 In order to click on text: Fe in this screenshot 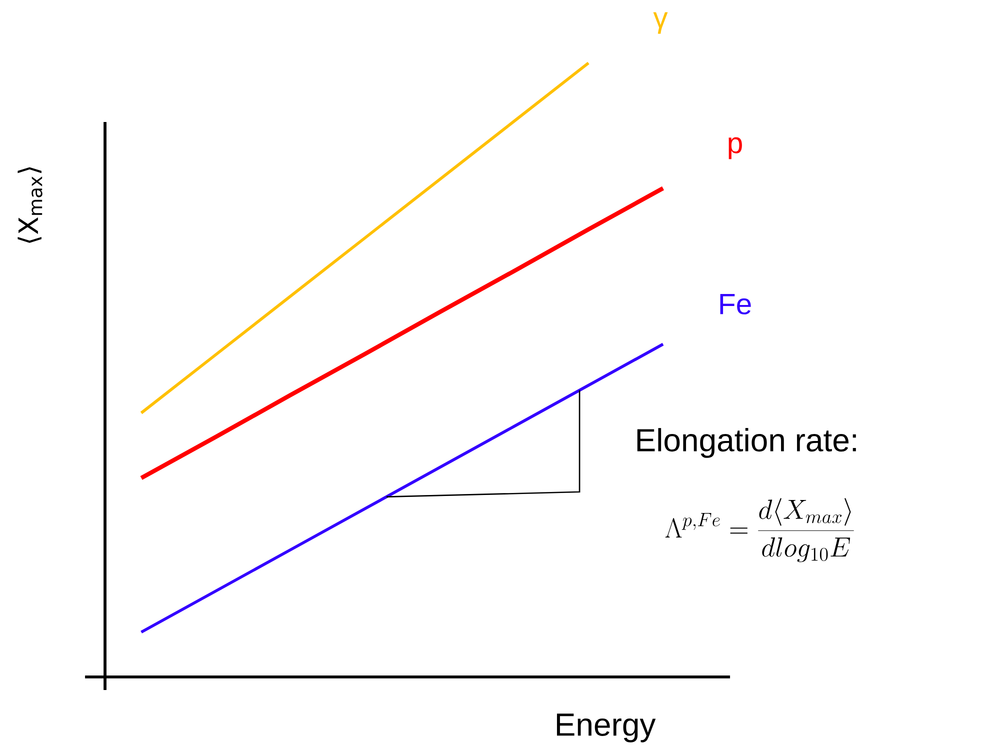, I will do `click(735, 304)`.